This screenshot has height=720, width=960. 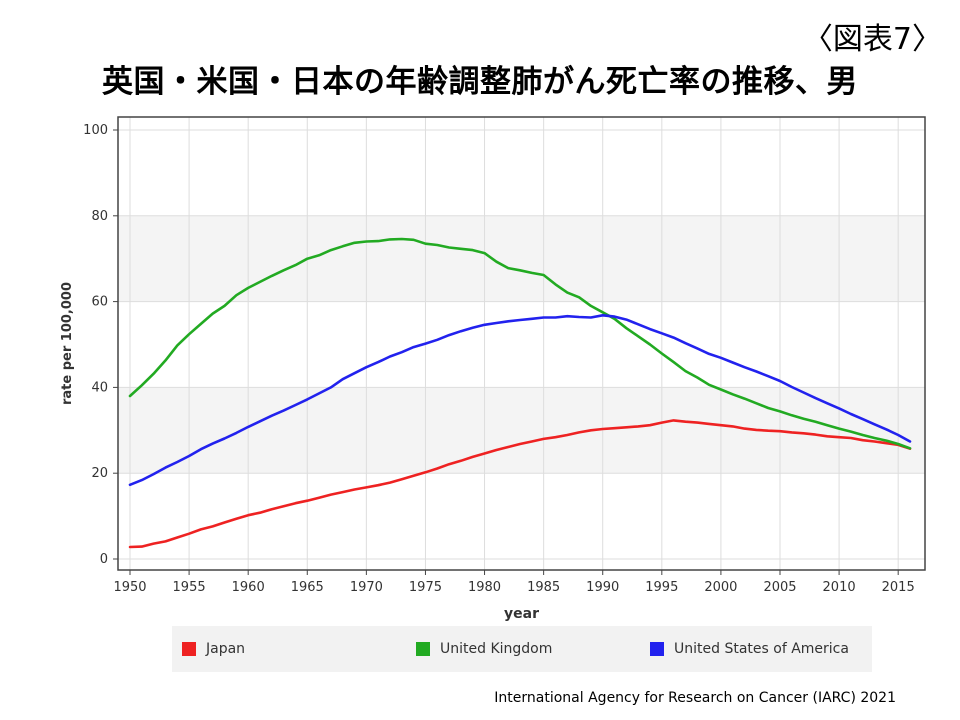 What do you see at coordinates (520, 484) in the screenshot?
I see `series-line-japan` at bounding box center [520, 484].